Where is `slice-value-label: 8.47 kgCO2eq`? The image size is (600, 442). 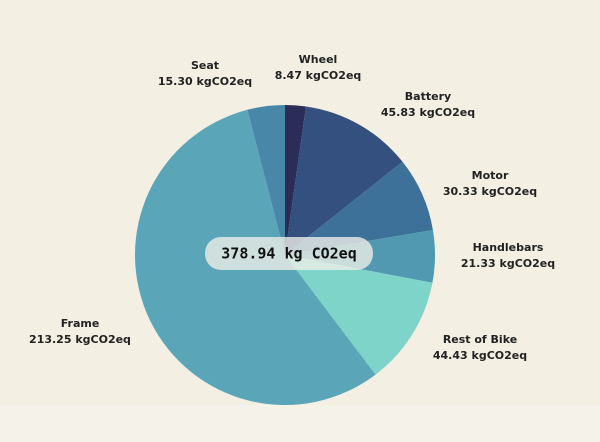 slice-value-label: 8.47 kgCO2eq is located at coordinates (318, 75).